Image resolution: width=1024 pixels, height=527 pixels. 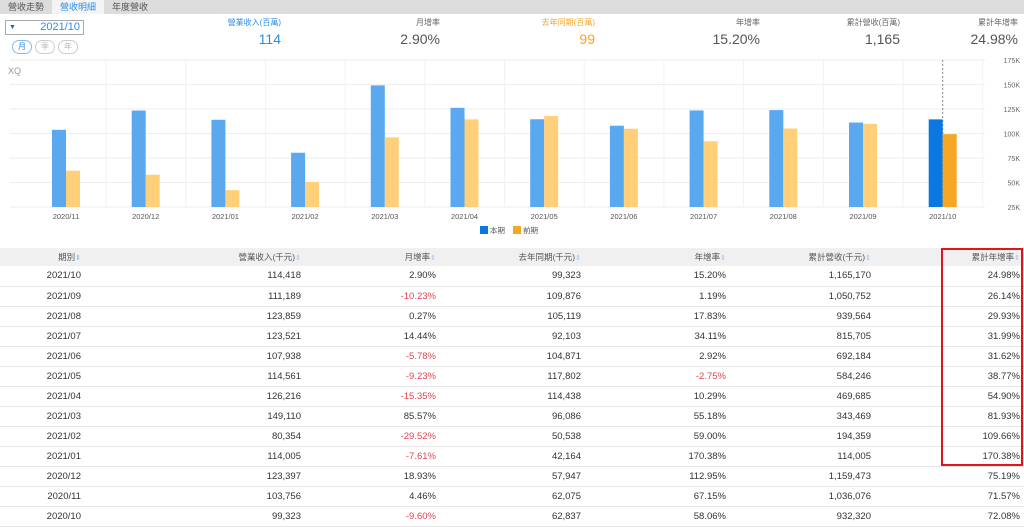 I want to click on table-cell: 92,103, so click(x=512, y=336).